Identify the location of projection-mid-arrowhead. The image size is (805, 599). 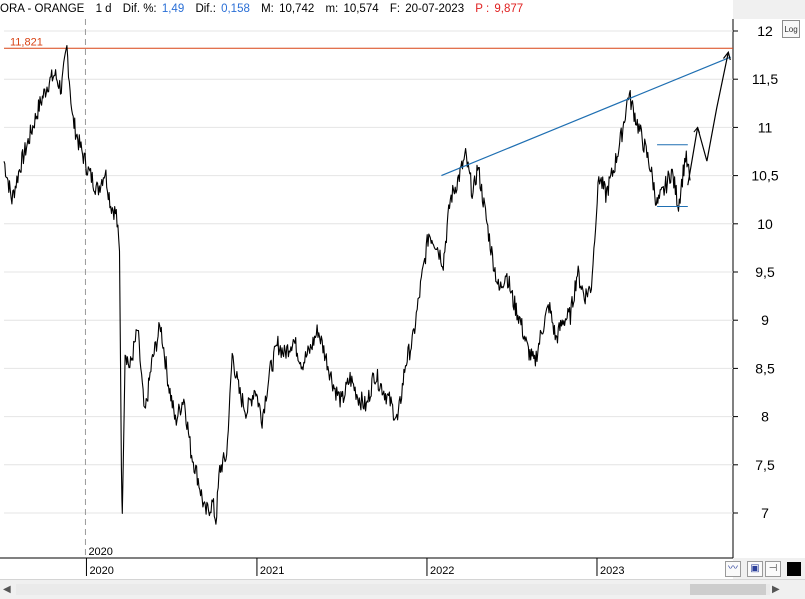
(697, 130).